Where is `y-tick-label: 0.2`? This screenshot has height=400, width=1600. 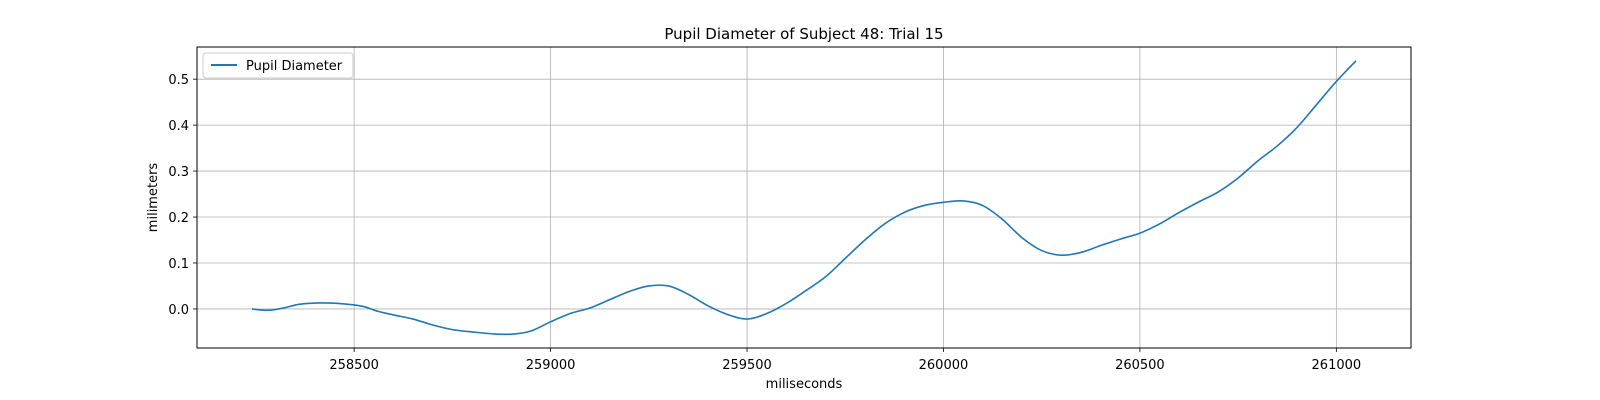 y-tick-label: 0.2 is located at coordinates (178, 218).